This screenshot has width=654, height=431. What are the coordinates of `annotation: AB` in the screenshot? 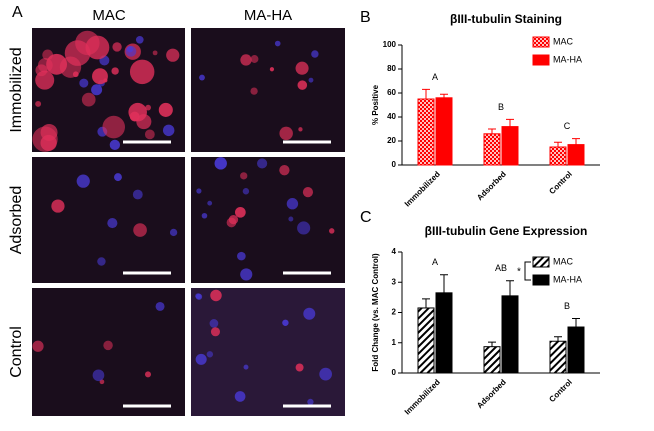 It's located at (501, 268).